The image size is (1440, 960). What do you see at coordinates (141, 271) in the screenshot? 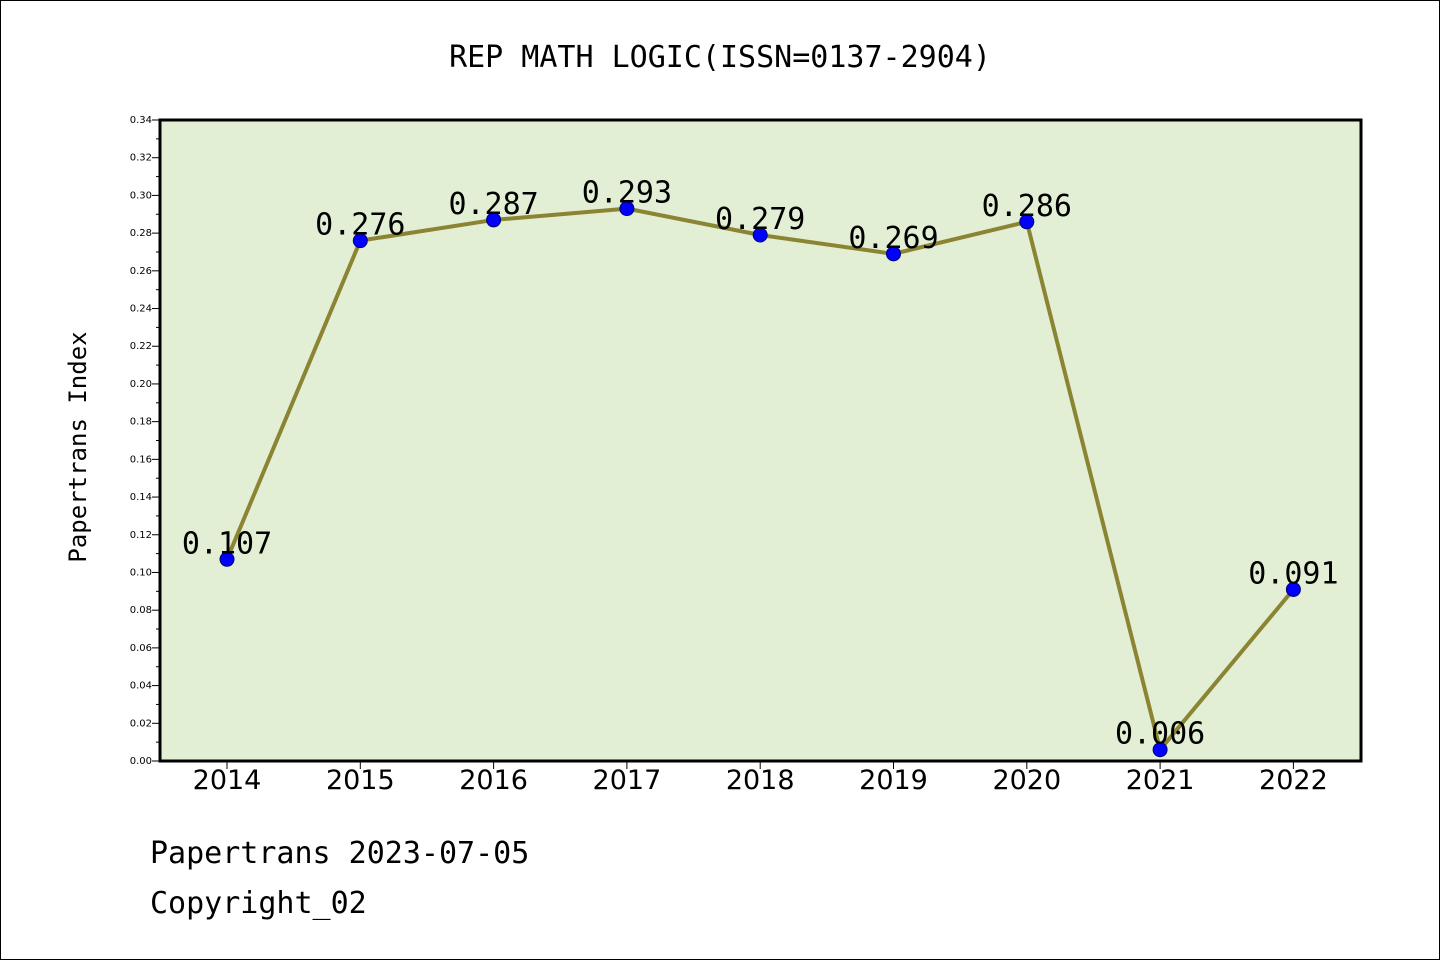
I see `y-tick-label: 0.26` at bounding box center [141, 271].